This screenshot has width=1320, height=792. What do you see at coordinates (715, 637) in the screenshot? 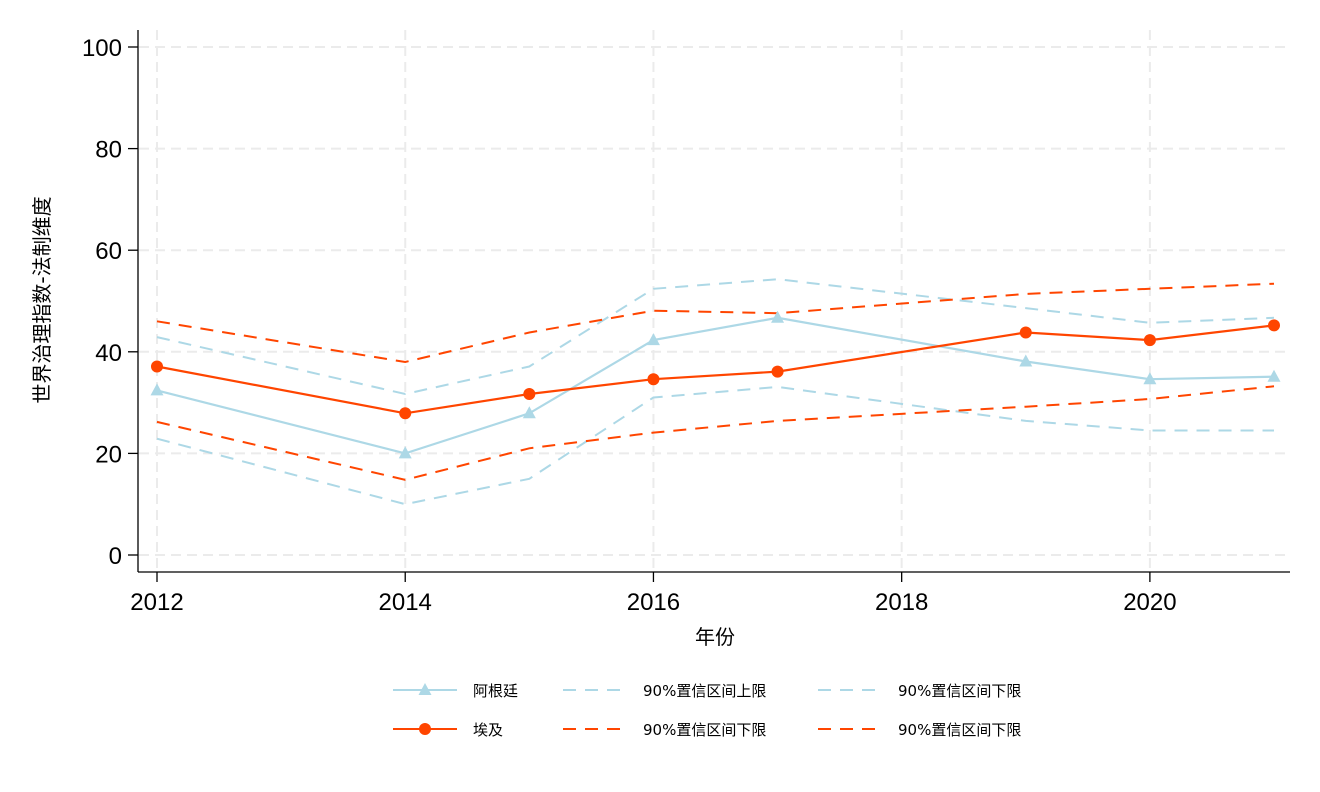
I see `x-axis-title: 年份` at bounding box center [715, 637].